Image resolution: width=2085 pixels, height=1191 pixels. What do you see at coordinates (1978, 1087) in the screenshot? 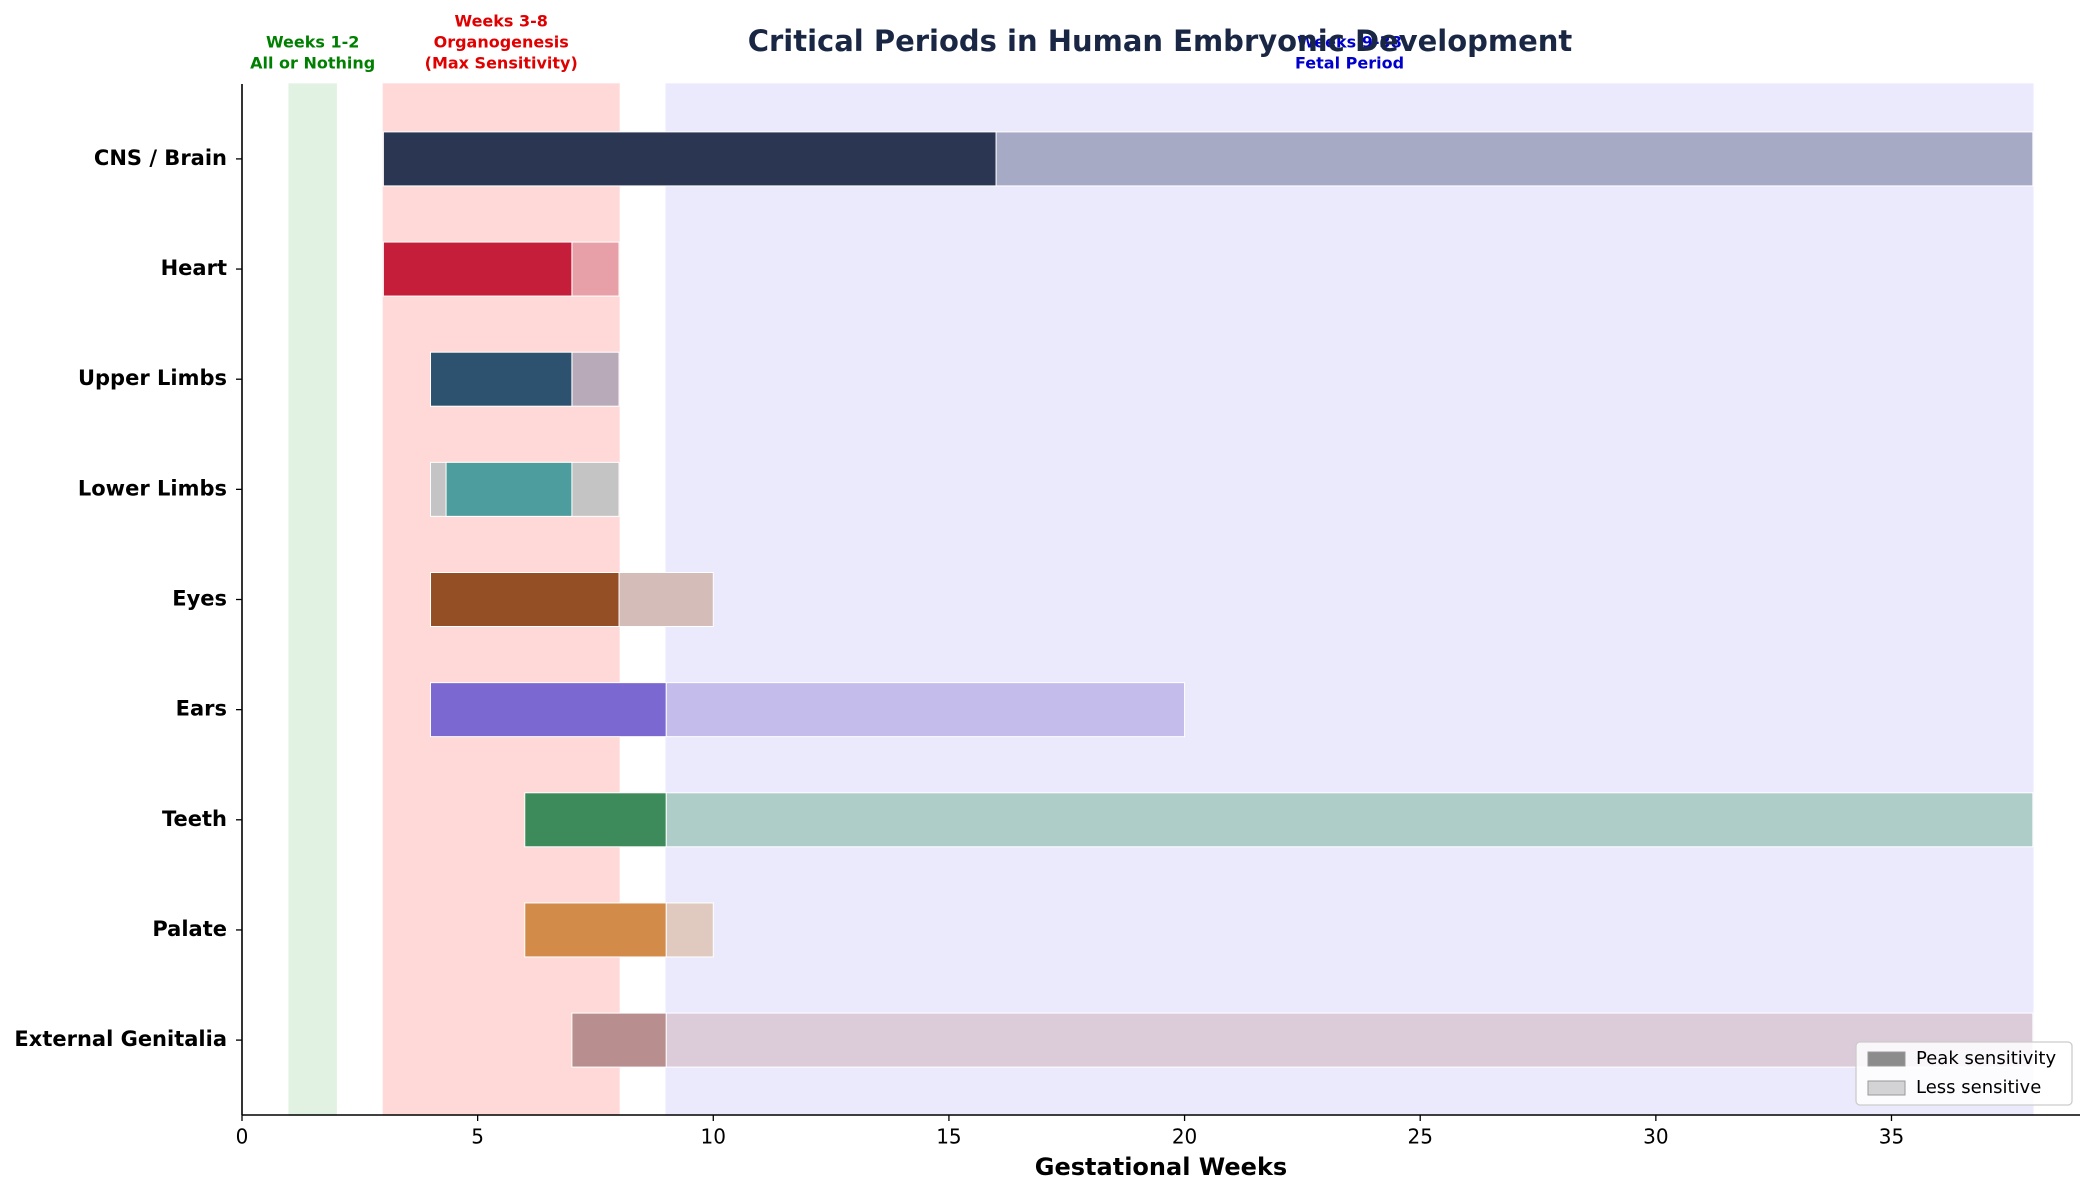
I see `legend-label: Less sensitive` at bounding box center [1978, 1087].